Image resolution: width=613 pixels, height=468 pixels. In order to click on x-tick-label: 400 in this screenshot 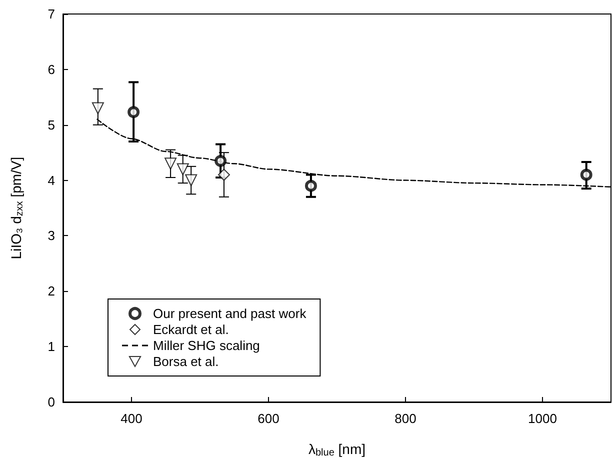, I will do `click(131, 418)`.